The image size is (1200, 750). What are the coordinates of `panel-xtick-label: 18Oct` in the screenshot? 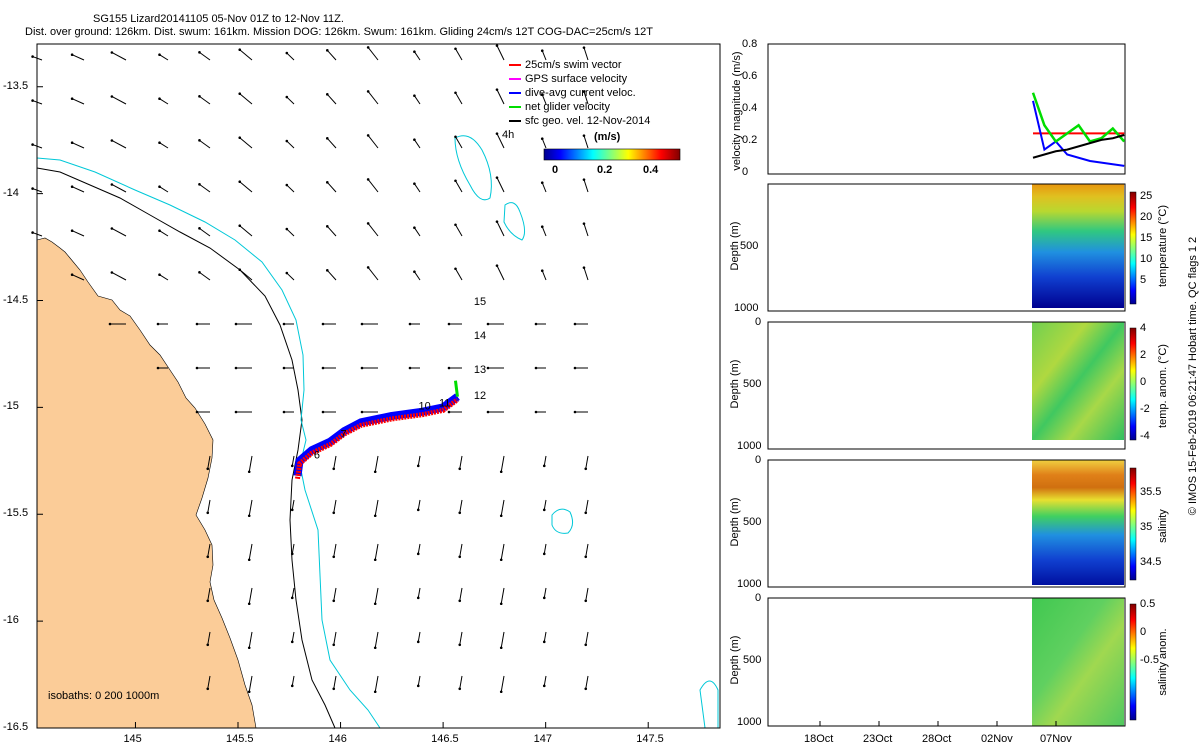 It's located at (819, 739).